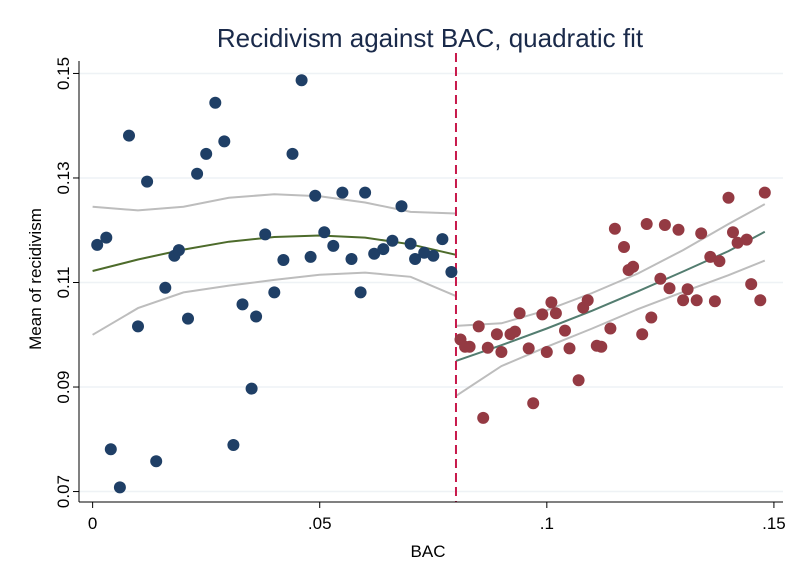 The width and height of the screenshot is (800, 582). Describe the element at coordinates (430, 38) in the screenshot. I see `chart-title: Recidivism against BAC, quadratic fit` at that location.